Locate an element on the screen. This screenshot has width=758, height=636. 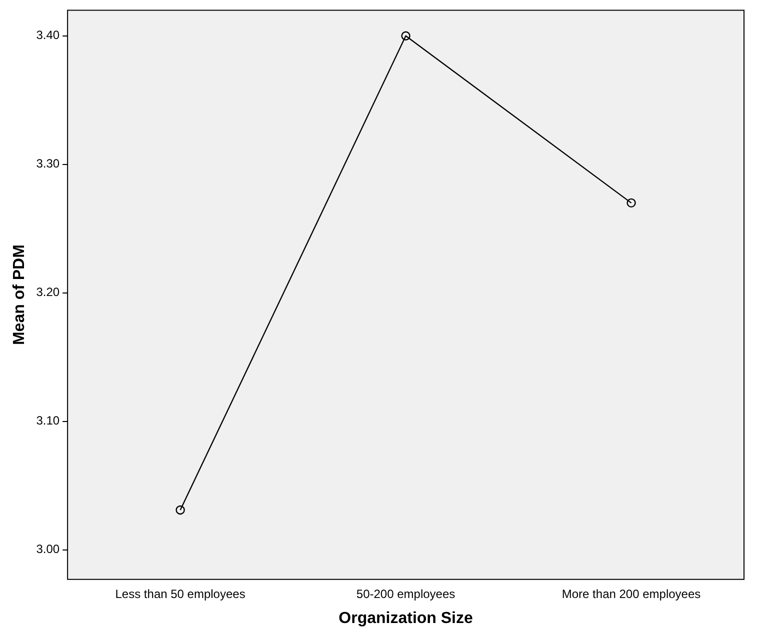
y-tick-label: 3.20 is located at coordinates (48, 292).